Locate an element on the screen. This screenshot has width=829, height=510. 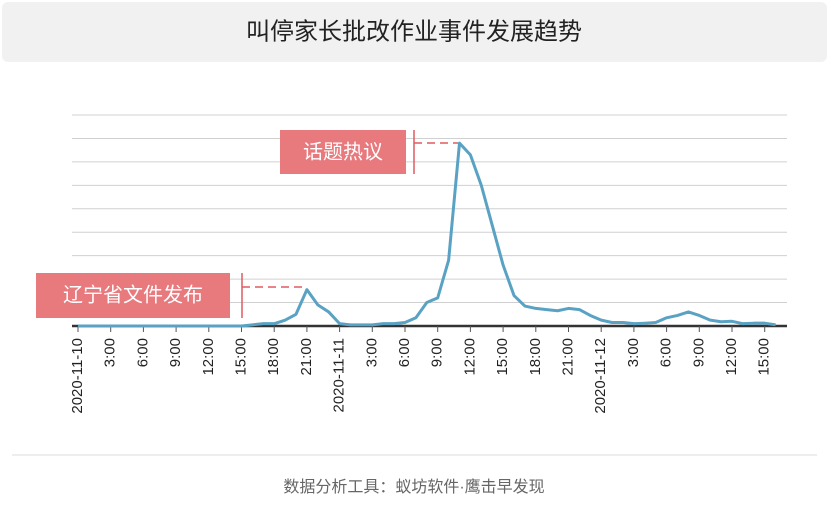
annotation: 辽宁省文件发布 is located at coordinates (169, 295).